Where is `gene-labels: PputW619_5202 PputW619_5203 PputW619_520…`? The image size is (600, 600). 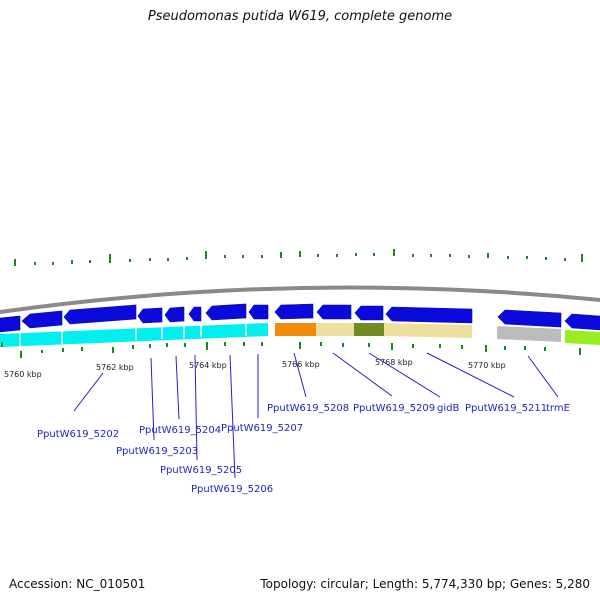 gene-labels: PputW619_5202 PputW619_5203 PputW619_520… is located at coordinates (303, 449).